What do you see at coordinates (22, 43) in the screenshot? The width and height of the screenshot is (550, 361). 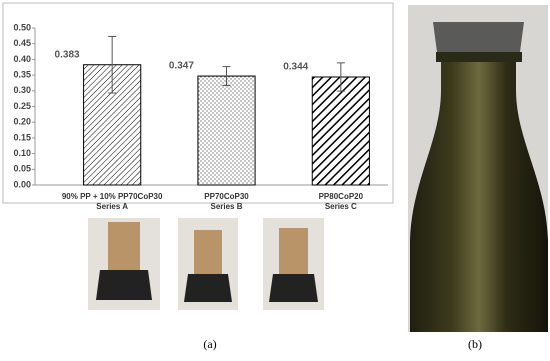 I see `y-tick-label: 0.45` at bounding box center [22, 43].